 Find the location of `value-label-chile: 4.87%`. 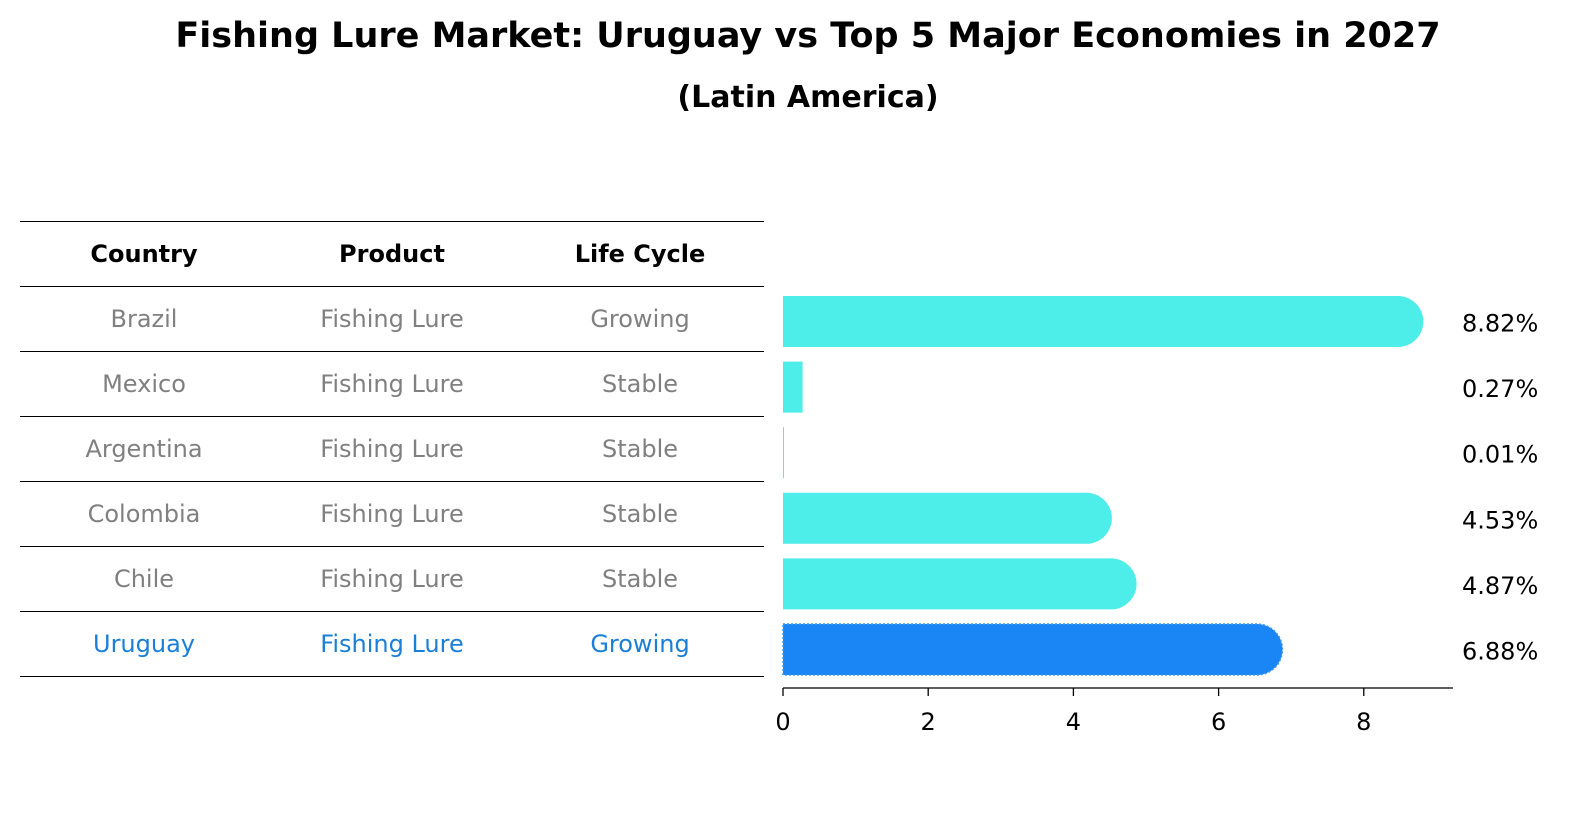

value-label-chile: 4.87% is located at coordinates (1500, 586).